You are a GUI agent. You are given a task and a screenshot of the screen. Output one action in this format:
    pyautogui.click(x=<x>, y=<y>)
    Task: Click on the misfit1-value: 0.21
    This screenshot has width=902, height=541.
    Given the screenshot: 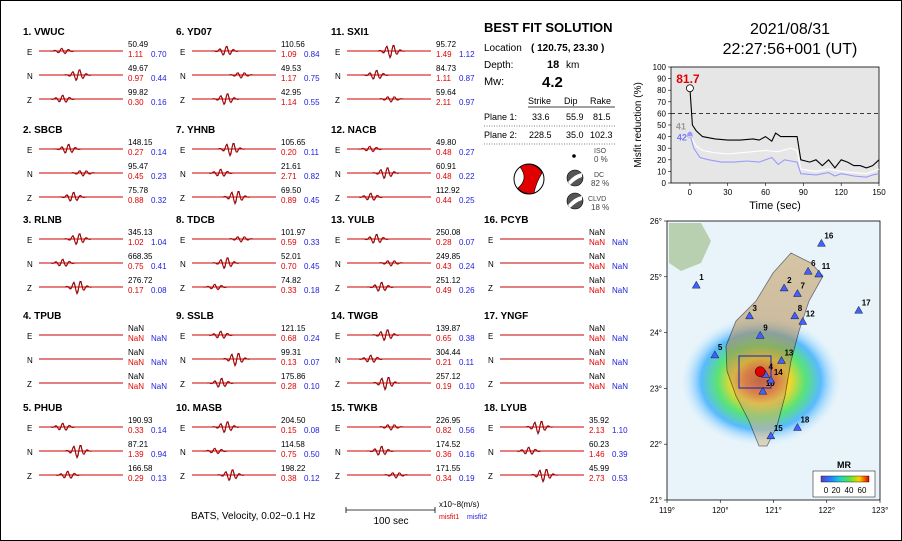 What is the action you would take?
    pyautogui.click(x=444, y=362)
    